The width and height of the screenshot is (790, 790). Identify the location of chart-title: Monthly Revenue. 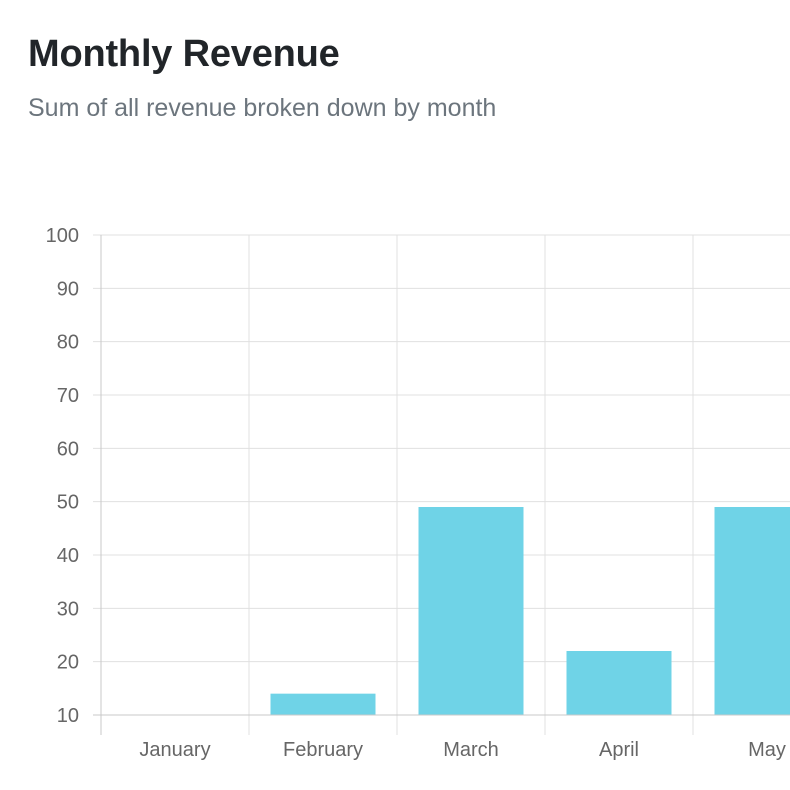
(184, 54).